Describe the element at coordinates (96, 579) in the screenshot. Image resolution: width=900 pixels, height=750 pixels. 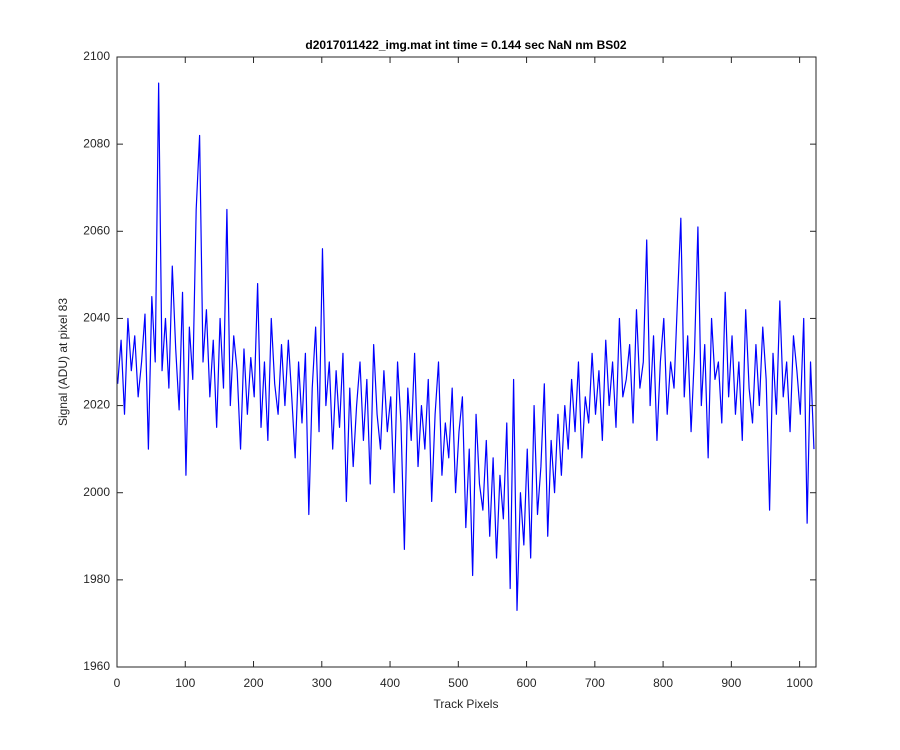
I see `y-tick-label: 1980` at that location.